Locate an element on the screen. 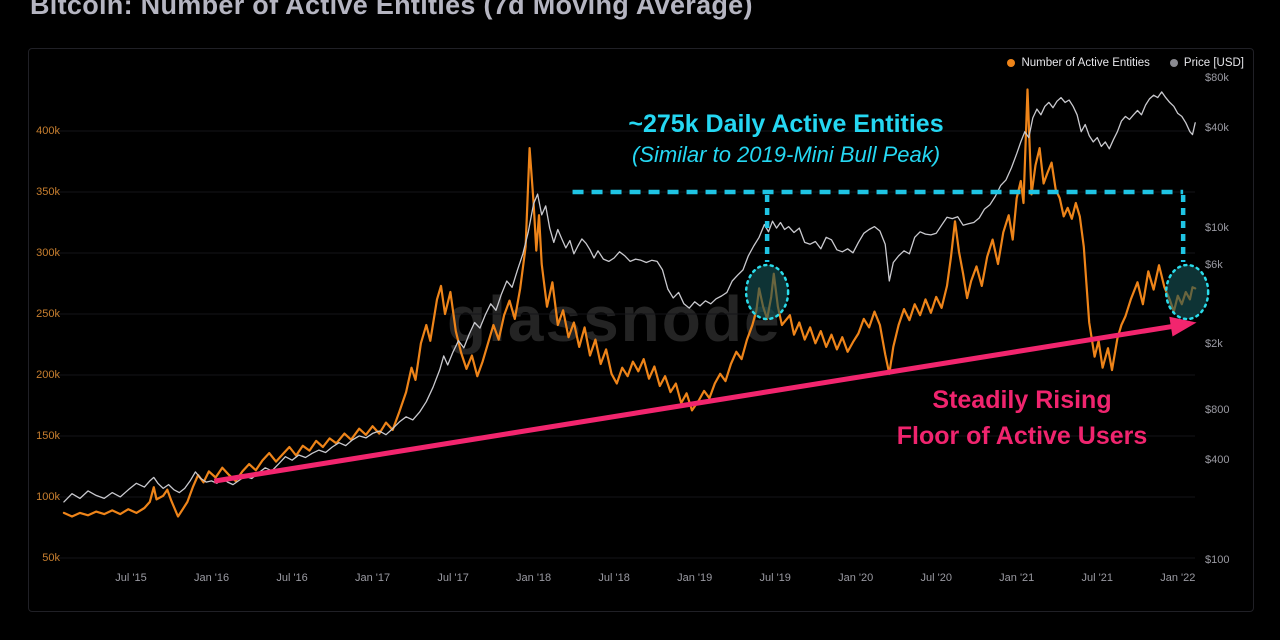 This screenshot has width=1280, height=640. x-axis-tick: Jan '19 is located at coordinates (695, 578).